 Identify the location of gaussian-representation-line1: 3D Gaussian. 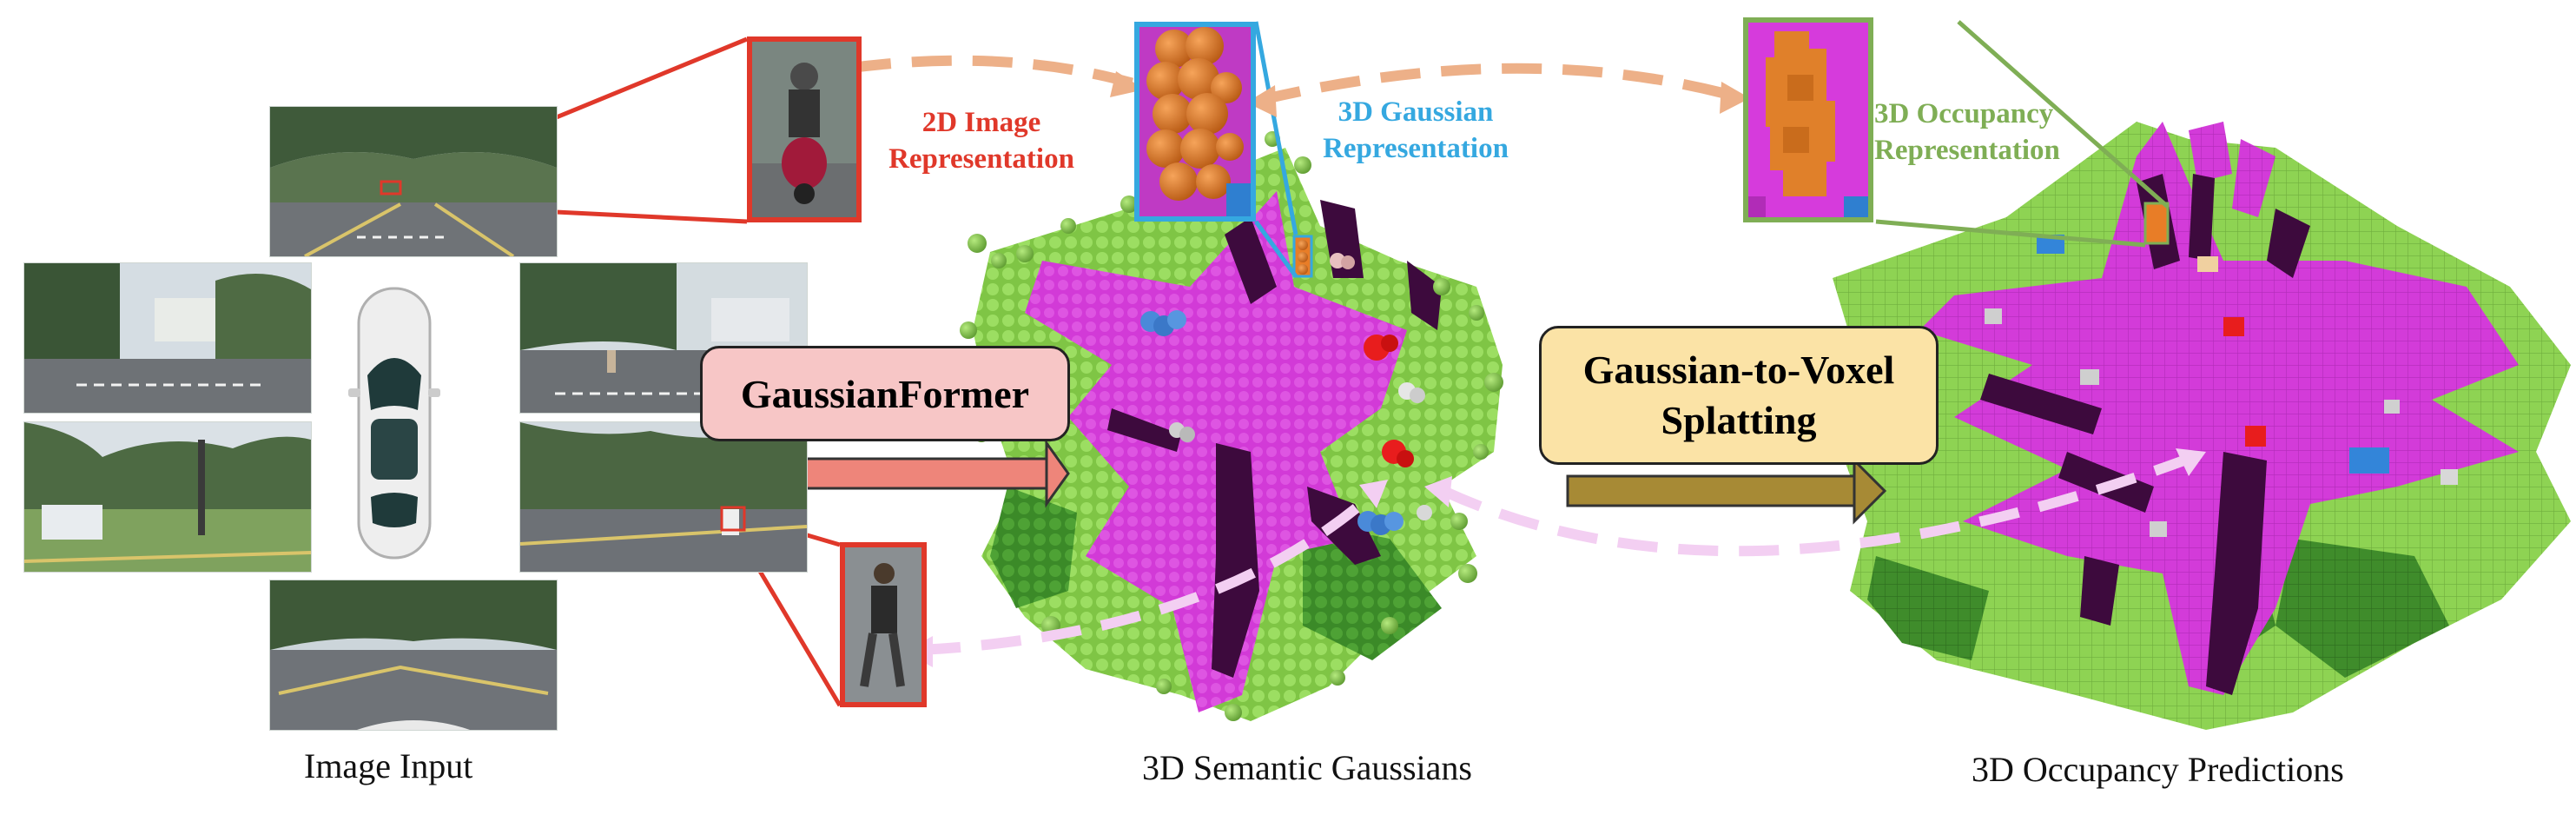
(1416, 112).